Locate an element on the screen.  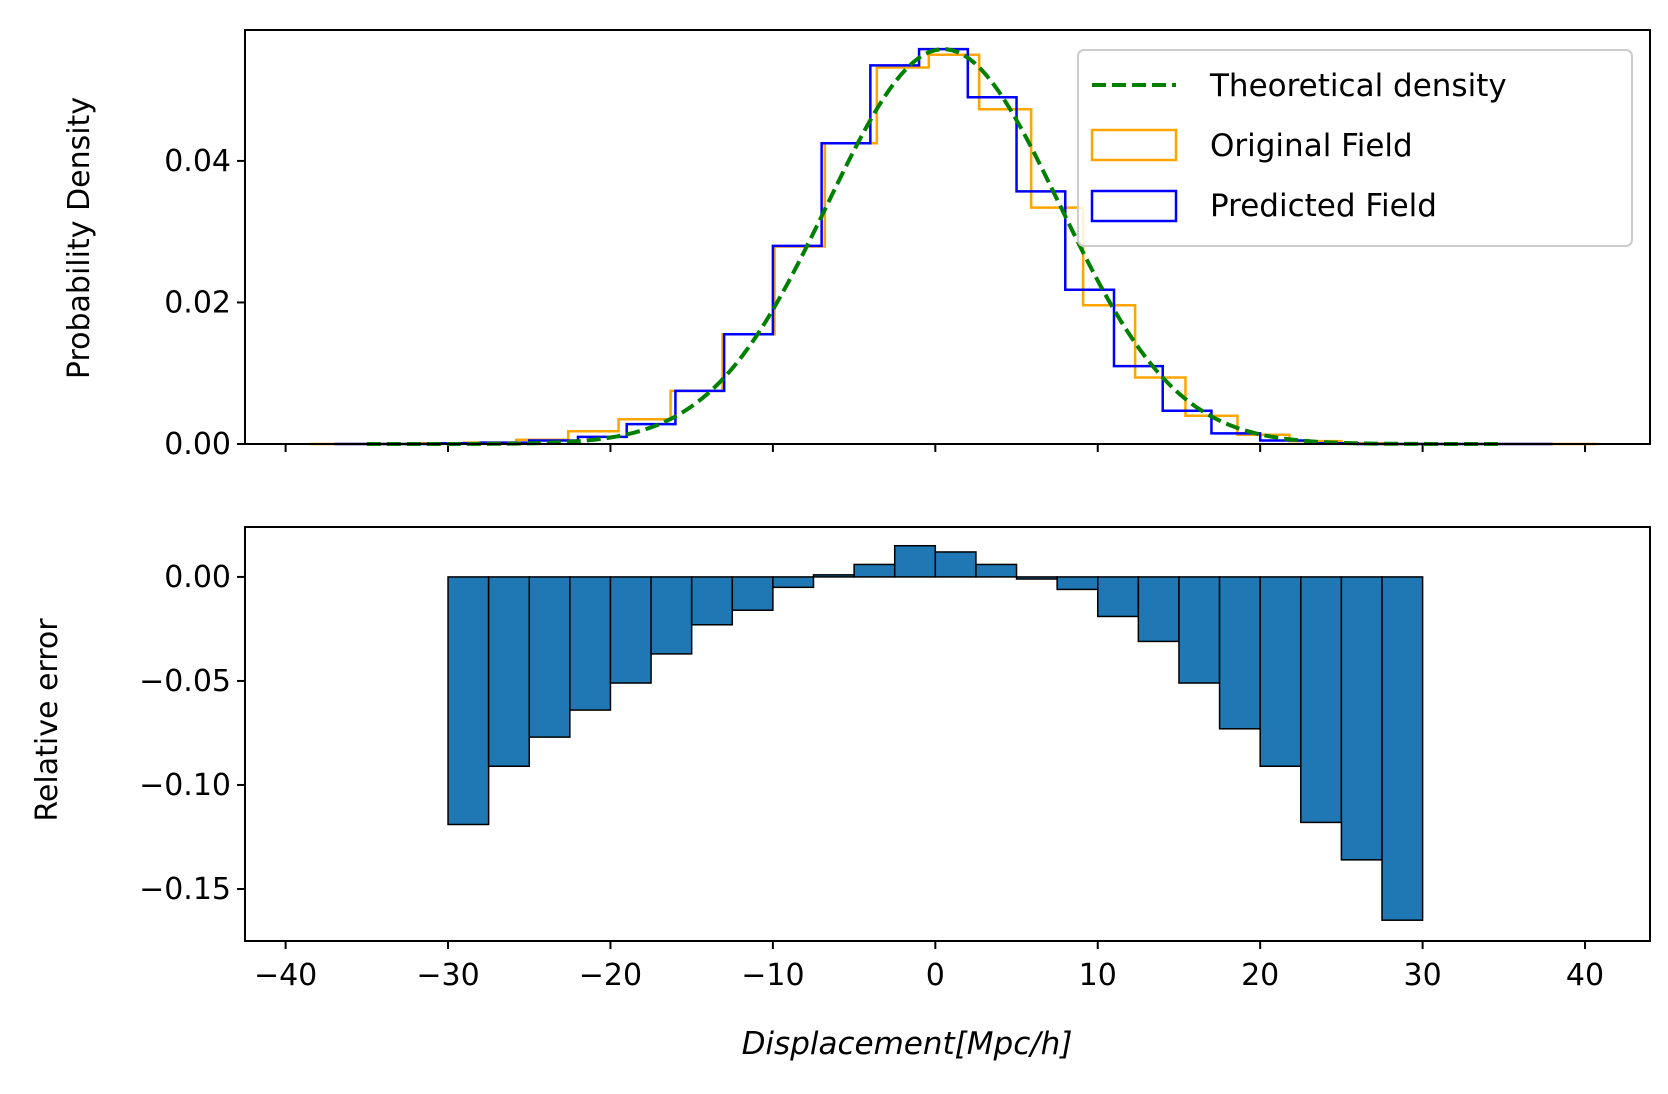
bottom-xtick-label: 20 is located at coordinates (1260, 975).